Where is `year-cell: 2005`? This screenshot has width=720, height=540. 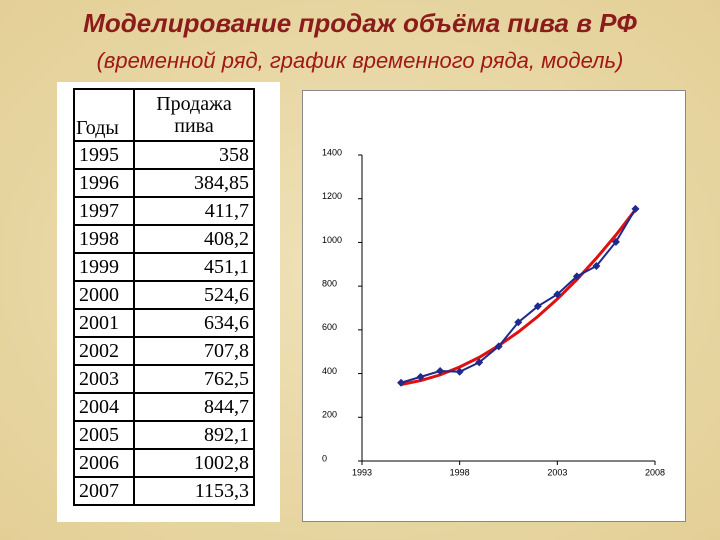 year-cell: 2005 is located at coordinates (104, 435).